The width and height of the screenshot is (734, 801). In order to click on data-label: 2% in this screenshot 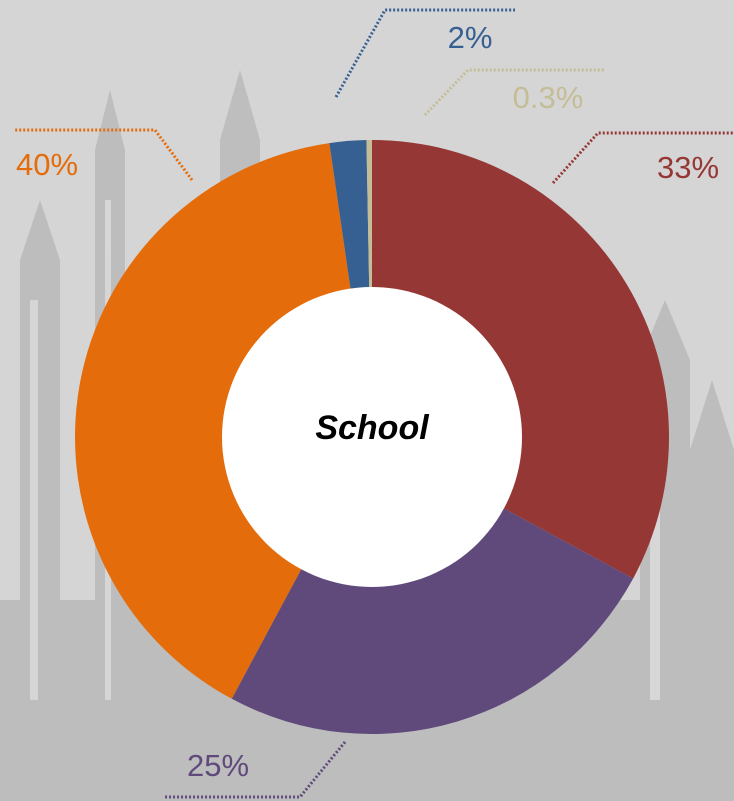, I will do `click(470, 37)`.